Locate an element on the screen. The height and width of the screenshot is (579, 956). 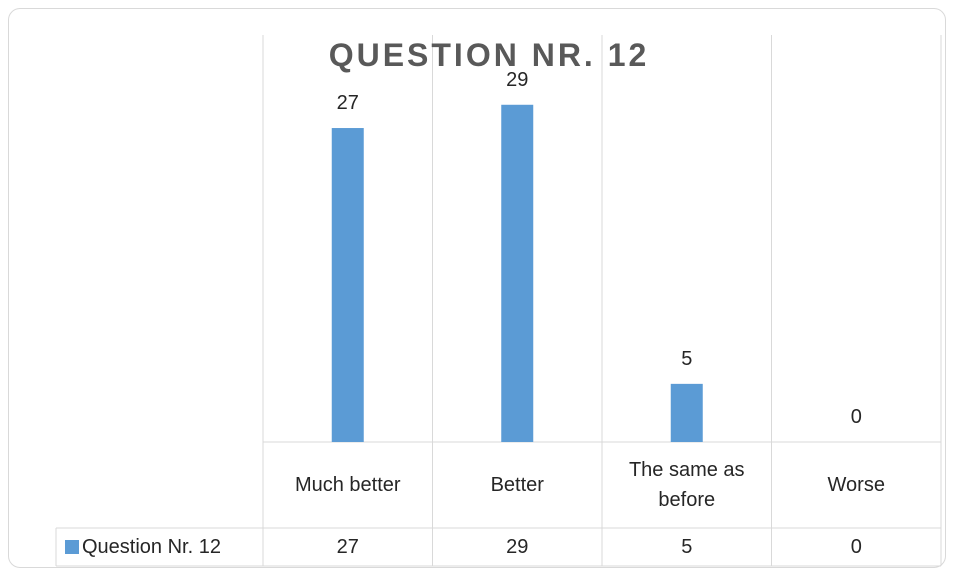
chart-title: QUESTION NR. 12 is located at coordinates (489, 55).